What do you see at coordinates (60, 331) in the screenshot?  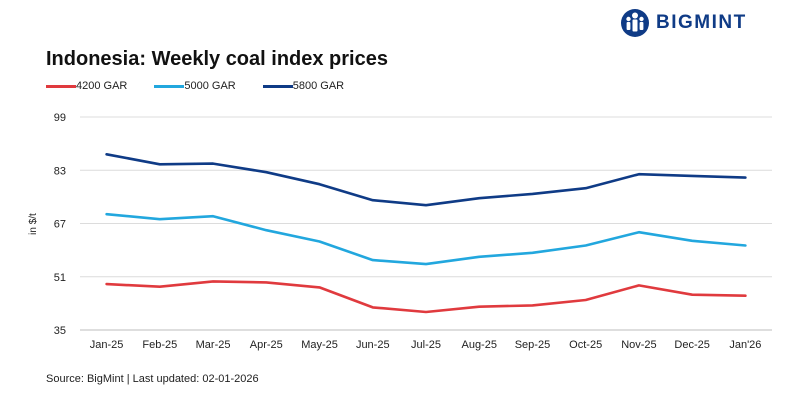 I see `y-tick-label: 35` at bounding box center [60, 331].